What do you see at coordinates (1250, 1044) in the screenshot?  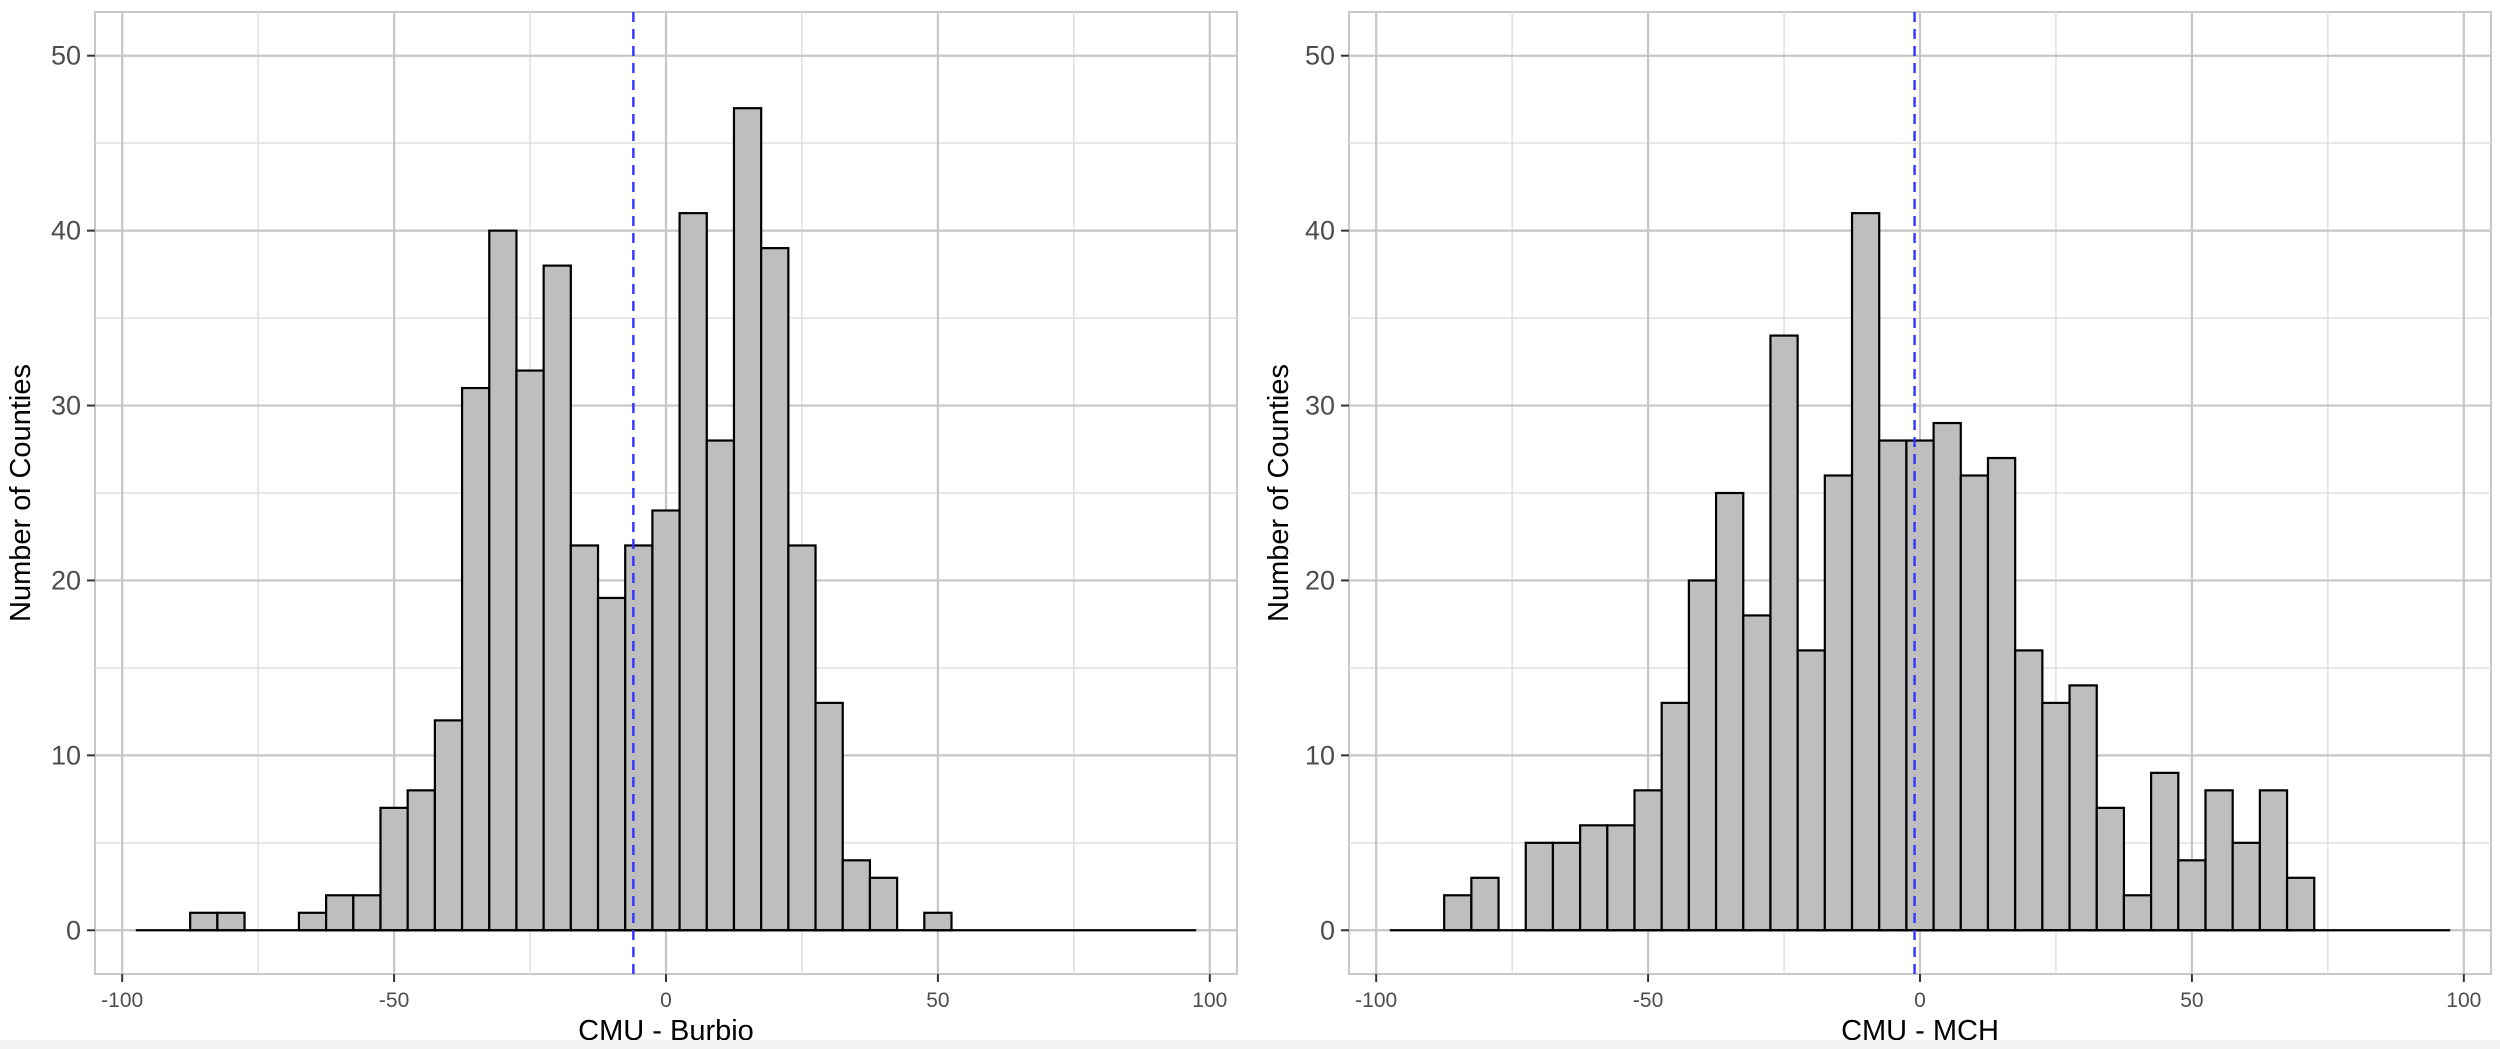 I see `bottom-strip` at bounding box center [1250, 1044].